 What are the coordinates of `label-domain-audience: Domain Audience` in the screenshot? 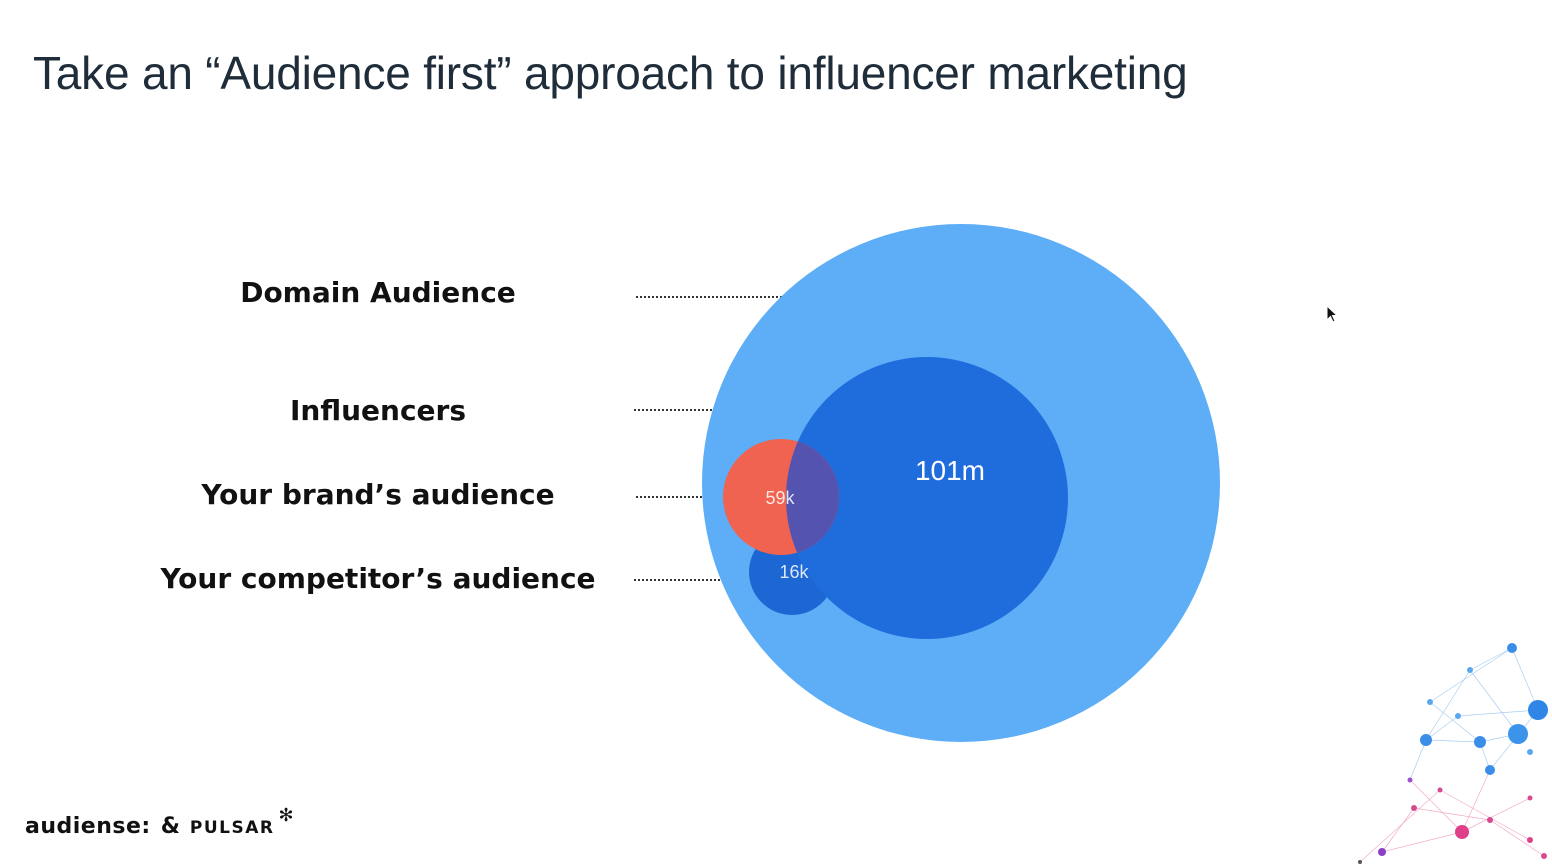 It's located at (378, 292).